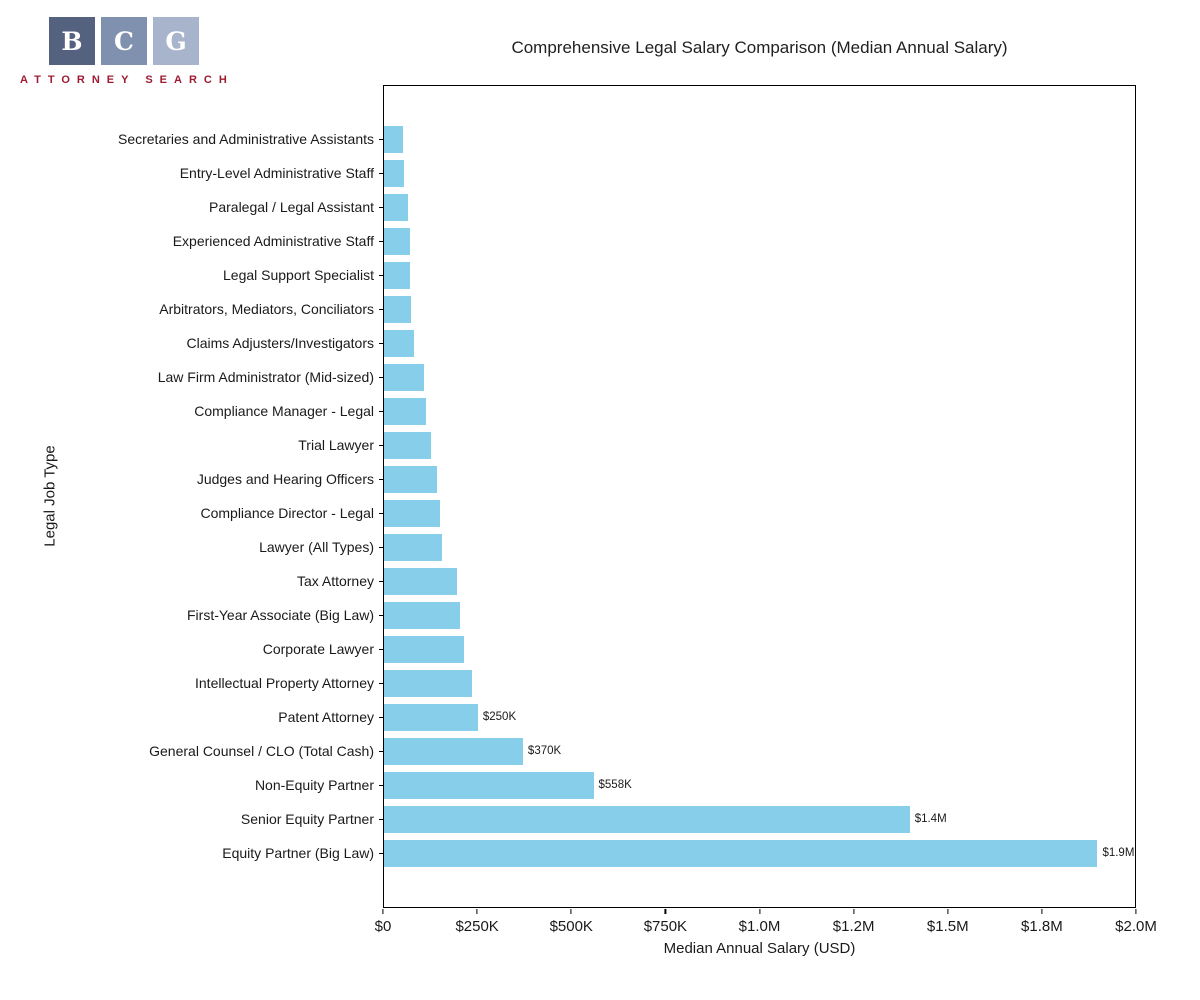 This screenshot has width=1200, height=1000. I want to click on x-tick-label: $750K, so click(665, 926).